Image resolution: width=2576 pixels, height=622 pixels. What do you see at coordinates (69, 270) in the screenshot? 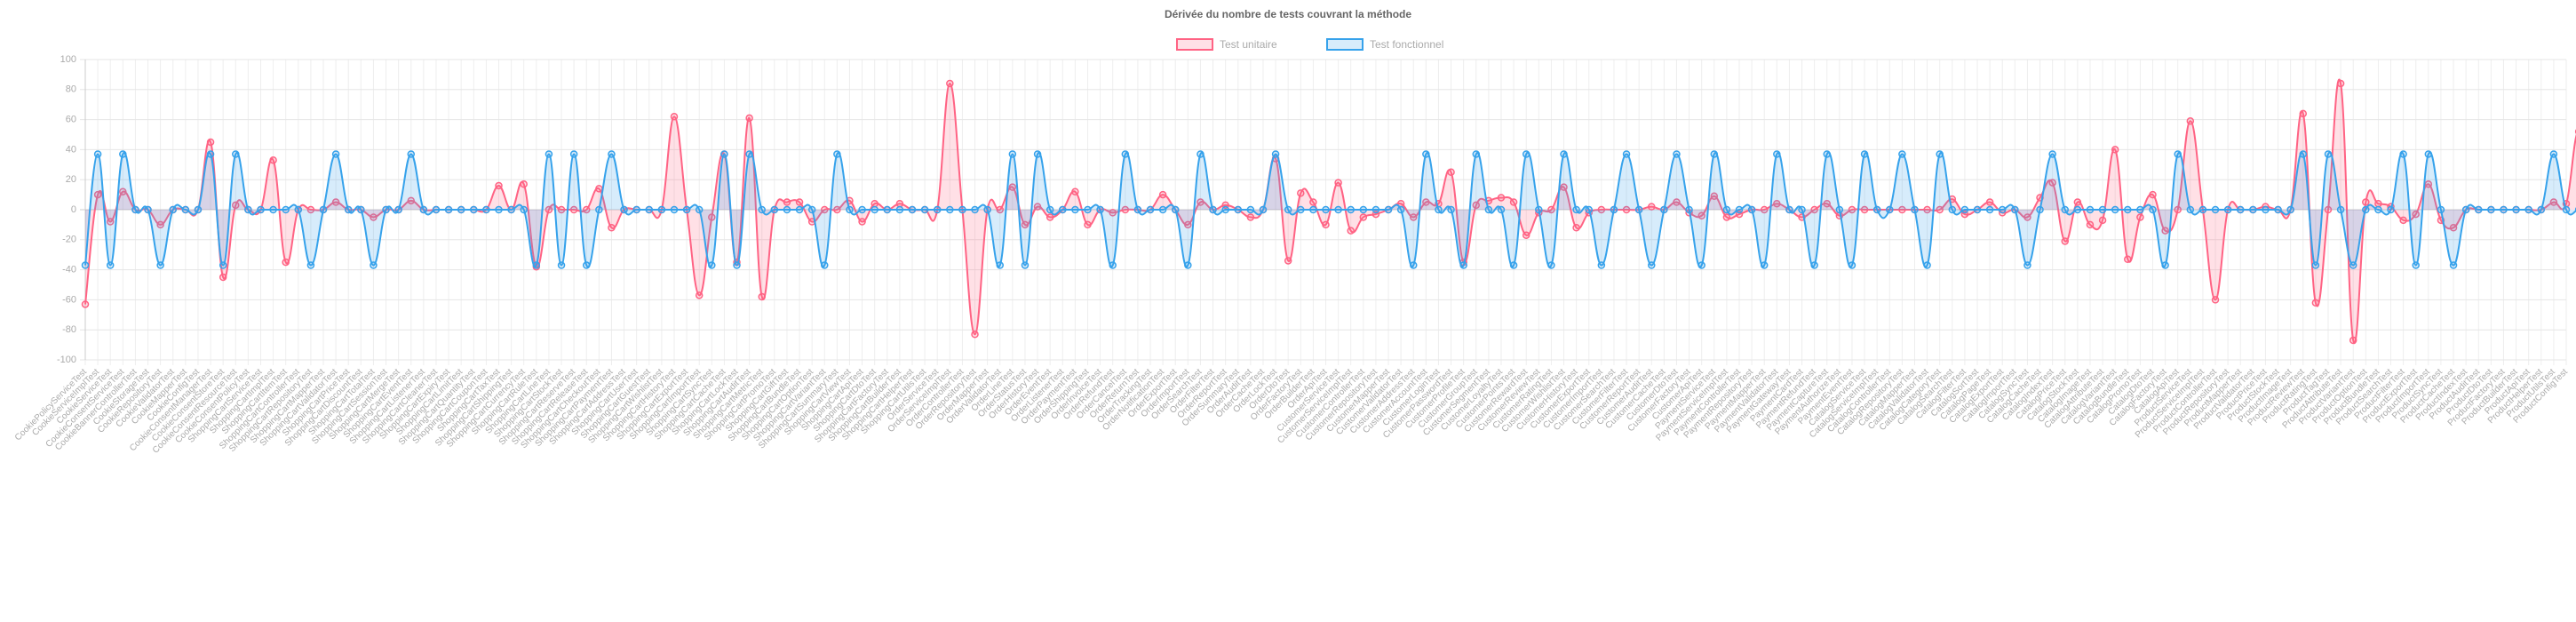
I see `y-tick-label: -40` at bounding box center [69, 270].